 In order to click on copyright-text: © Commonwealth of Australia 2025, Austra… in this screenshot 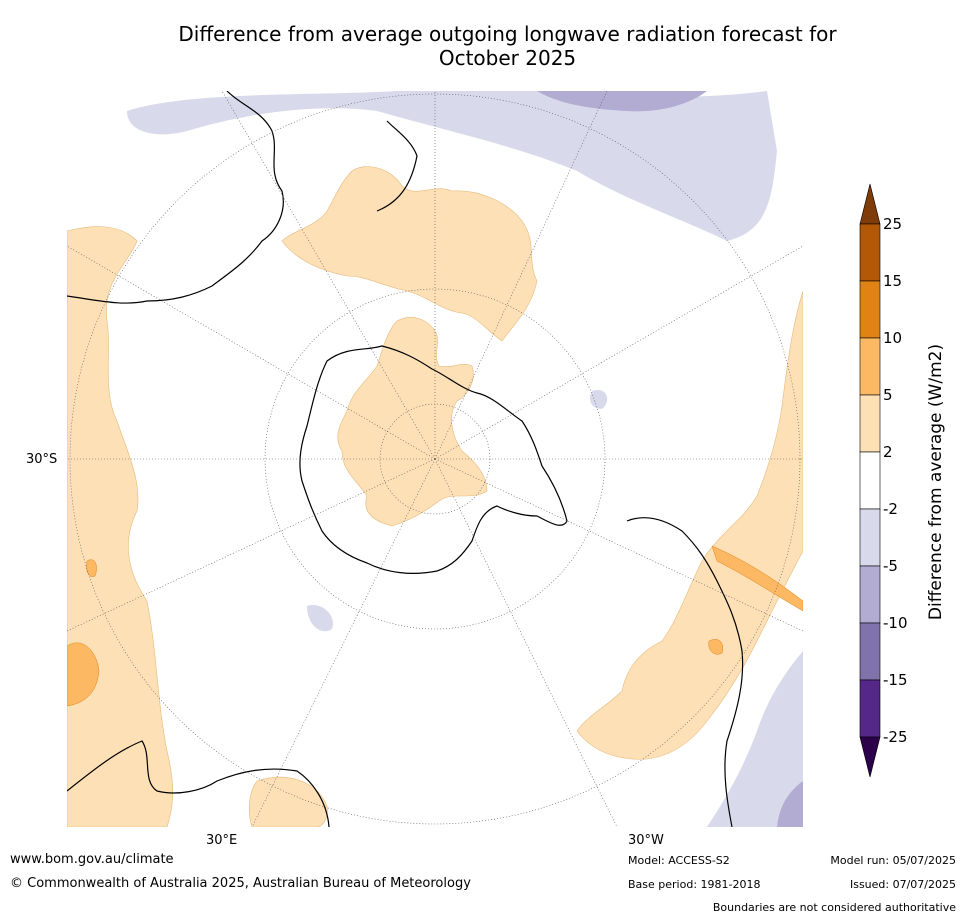, I will do `click(240, 883)`.